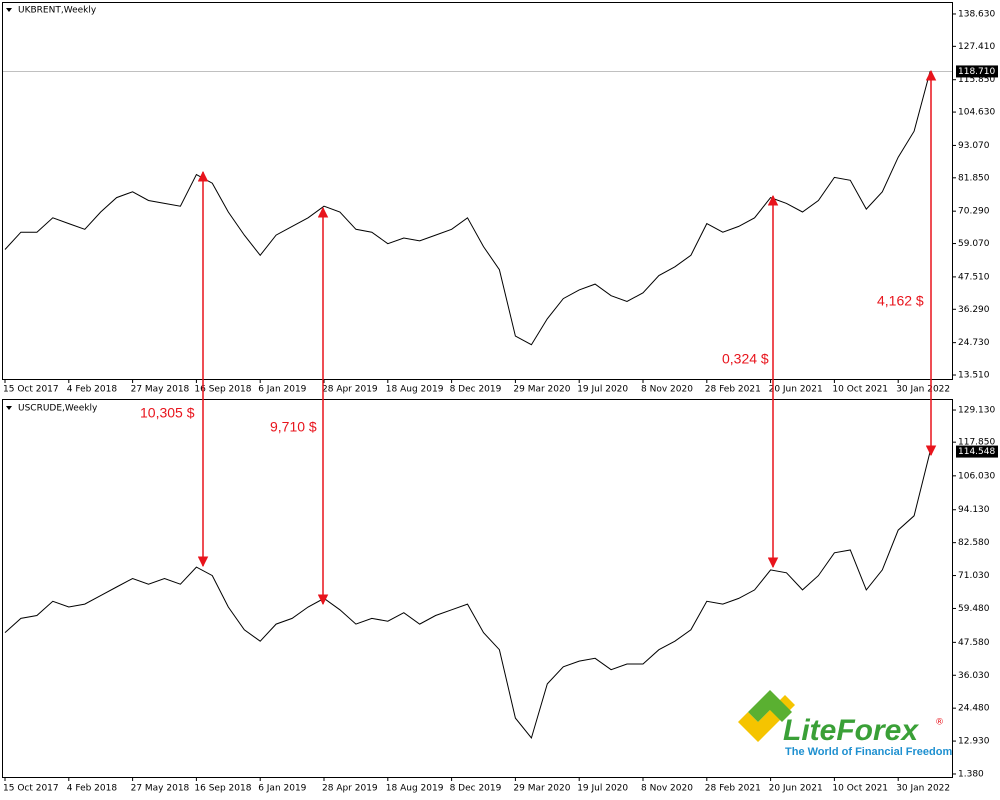 This screenshot has width=1000, height=800. What do you see at coordinates (57, 11) in the screenshot?
I see `pane-title: UKBRENT,Weekly` at bounding box center [57, 11].